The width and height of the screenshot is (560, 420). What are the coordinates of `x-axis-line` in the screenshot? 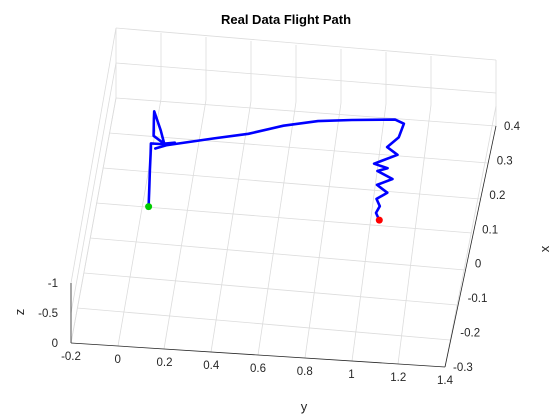 It's located at (470, 246).